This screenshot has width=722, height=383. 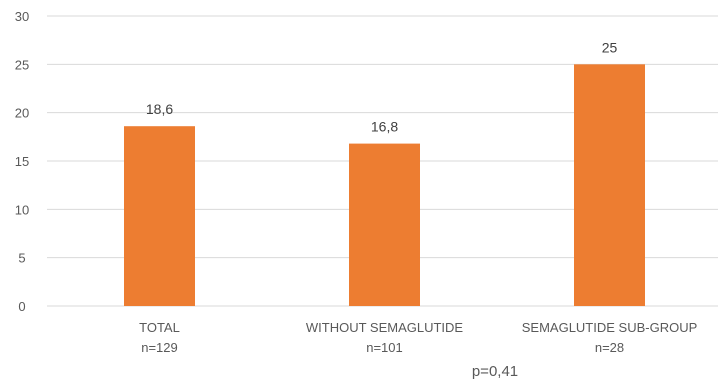 I want to click on y-tick-label: 25, so click(x=22, y=64).